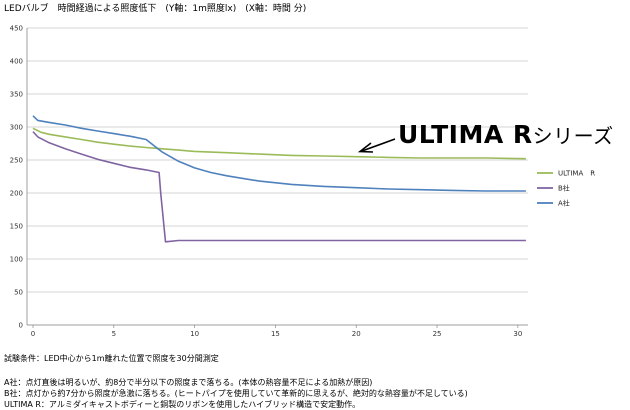 Image resolution: width=630 pixels, height=410 pixels. Describe the element at coordinates (111, 358) in the screenshot. I see `test-condition-note: 試験条件：LED中心から1m離れた位置で照度を30分間測定` at that location.